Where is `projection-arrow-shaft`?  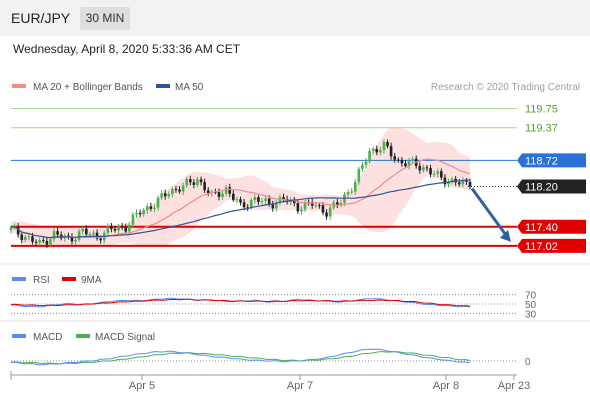
projection-arrow-shaft is located at coordinates (490, 213).